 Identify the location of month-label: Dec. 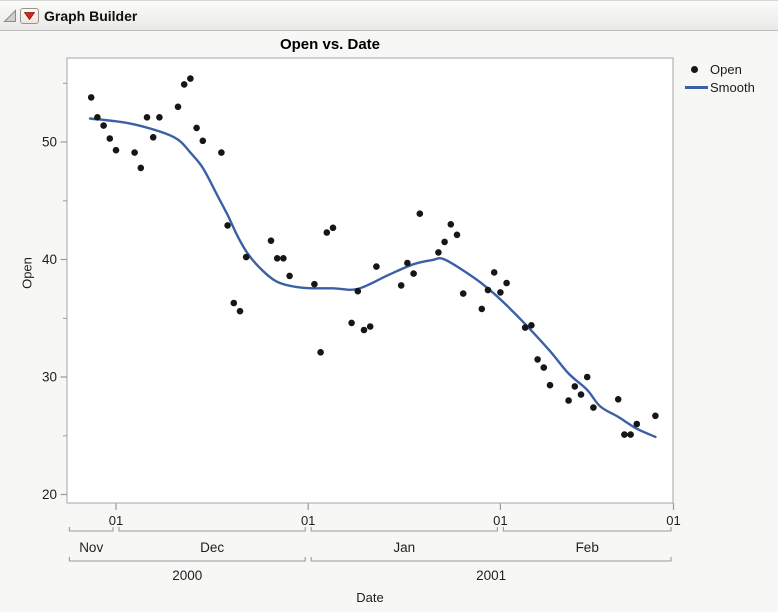
(212, 547).